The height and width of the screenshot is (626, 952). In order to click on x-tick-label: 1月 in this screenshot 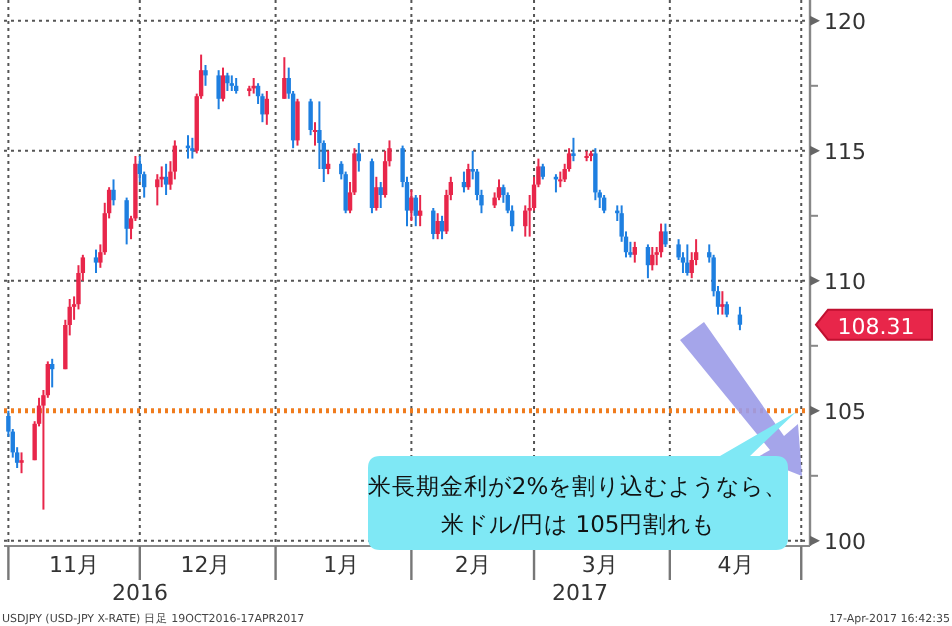, I will do `click(341, 565)`.